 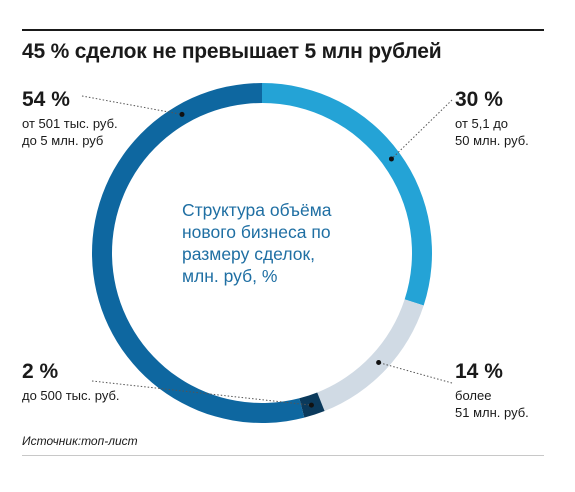 I want to click on callout-percent: 2 %, so click(x=40, y=371).